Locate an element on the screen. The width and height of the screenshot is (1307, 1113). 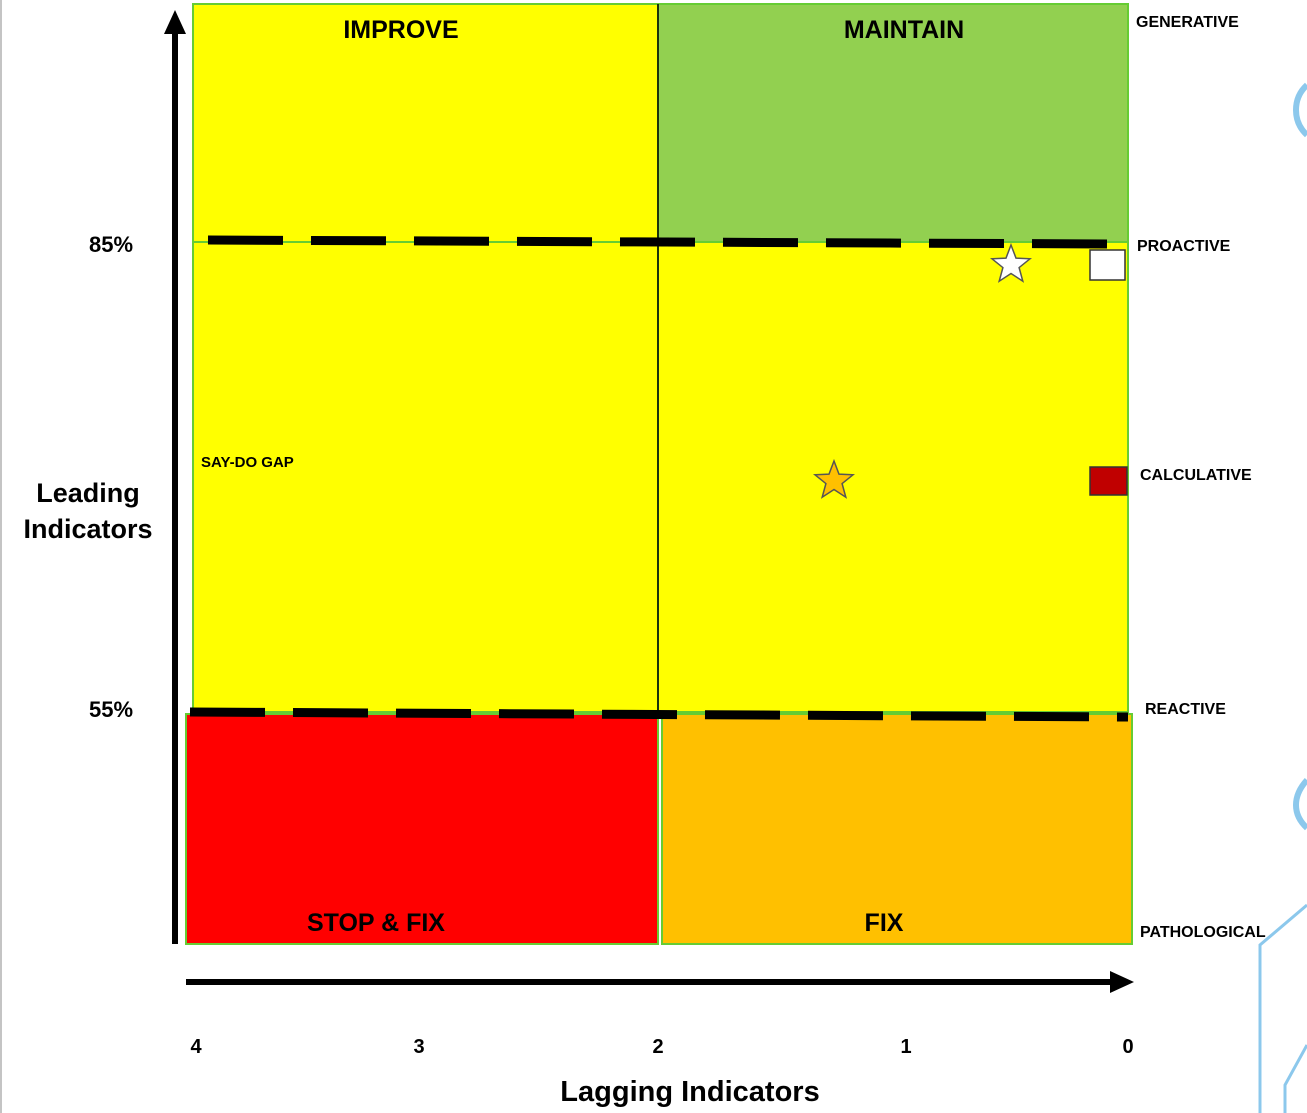
quadrant-stop-fix-label: STOP & FIX is located at coordinates (376, 923).